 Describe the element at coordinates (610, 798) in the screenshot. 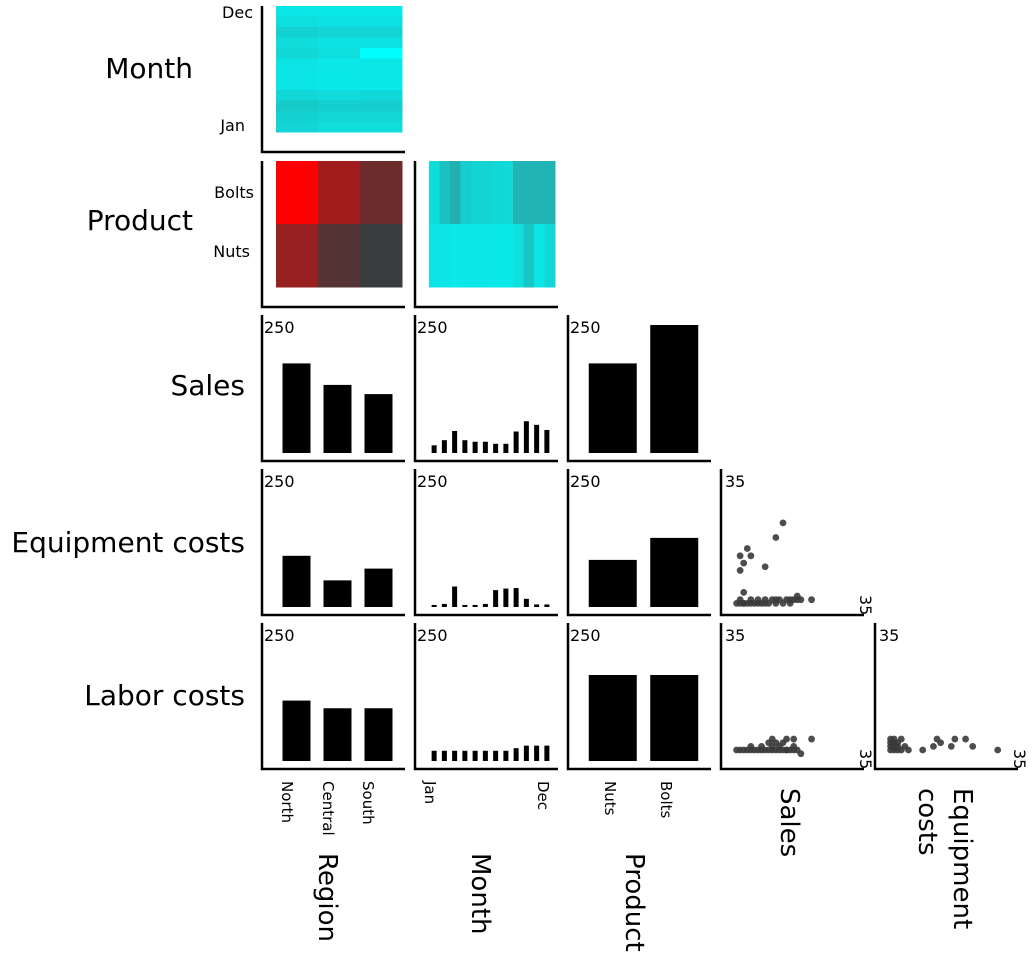

I see `col-tick-product-nuts: Nuts` at that location.